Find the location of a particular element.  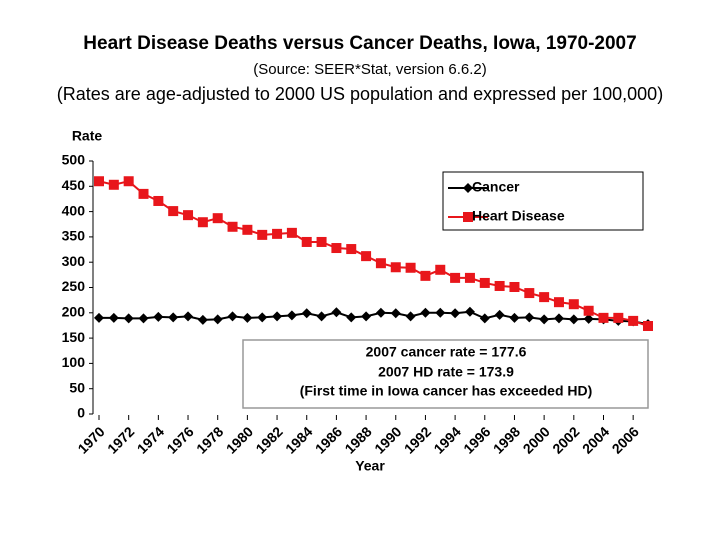

x-tick-label: 1980 is located at coordinates (239, 439).